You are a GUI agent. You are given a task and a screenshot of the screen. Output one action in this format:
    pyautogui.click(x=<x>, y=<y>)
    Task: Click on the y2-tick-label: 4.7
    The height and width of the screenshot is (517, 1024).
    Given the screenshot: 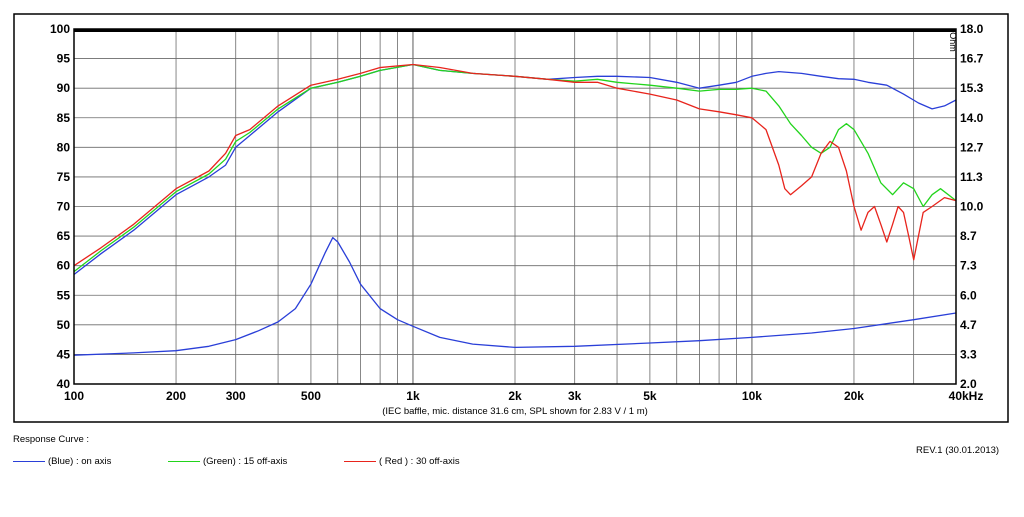 What is the action you would take?
    pyautogui.click(x=968, y=325)
    